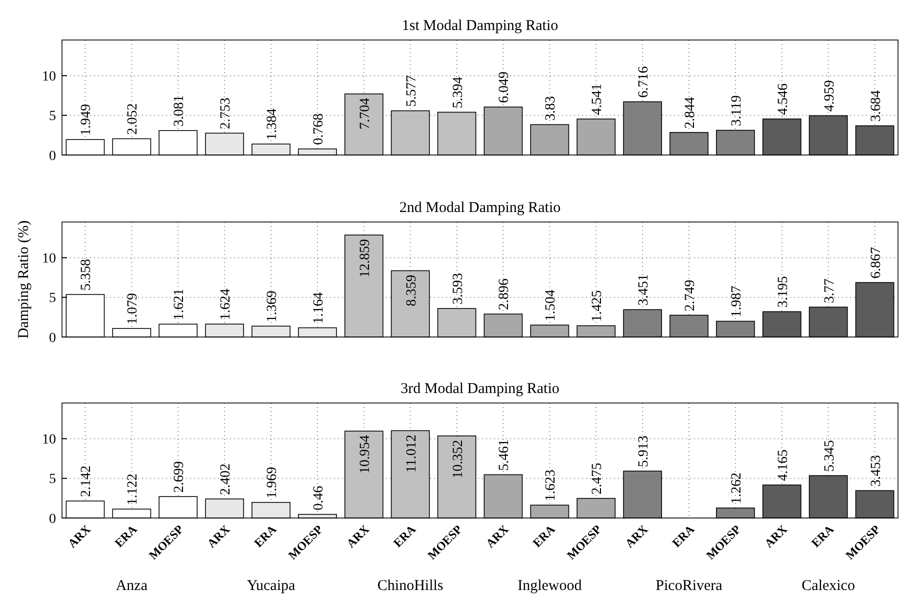 The image size is (912, 602). I want to click on data-label: 3.119, so click(736, 110).